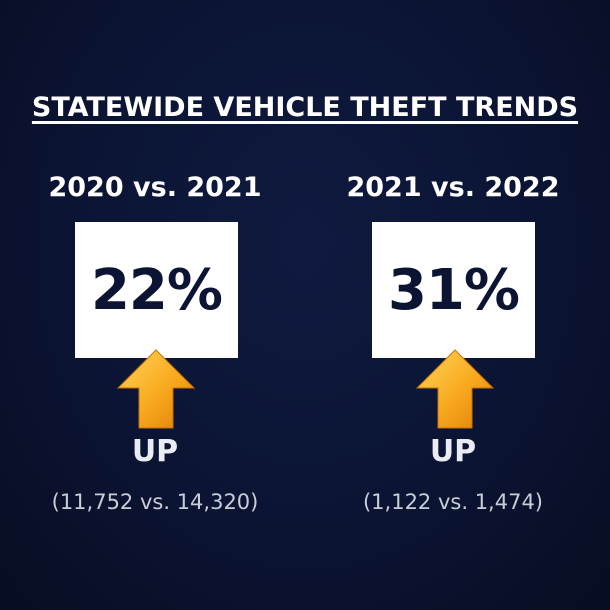  I want to click on percent-change: 22%, so click(156, 290).